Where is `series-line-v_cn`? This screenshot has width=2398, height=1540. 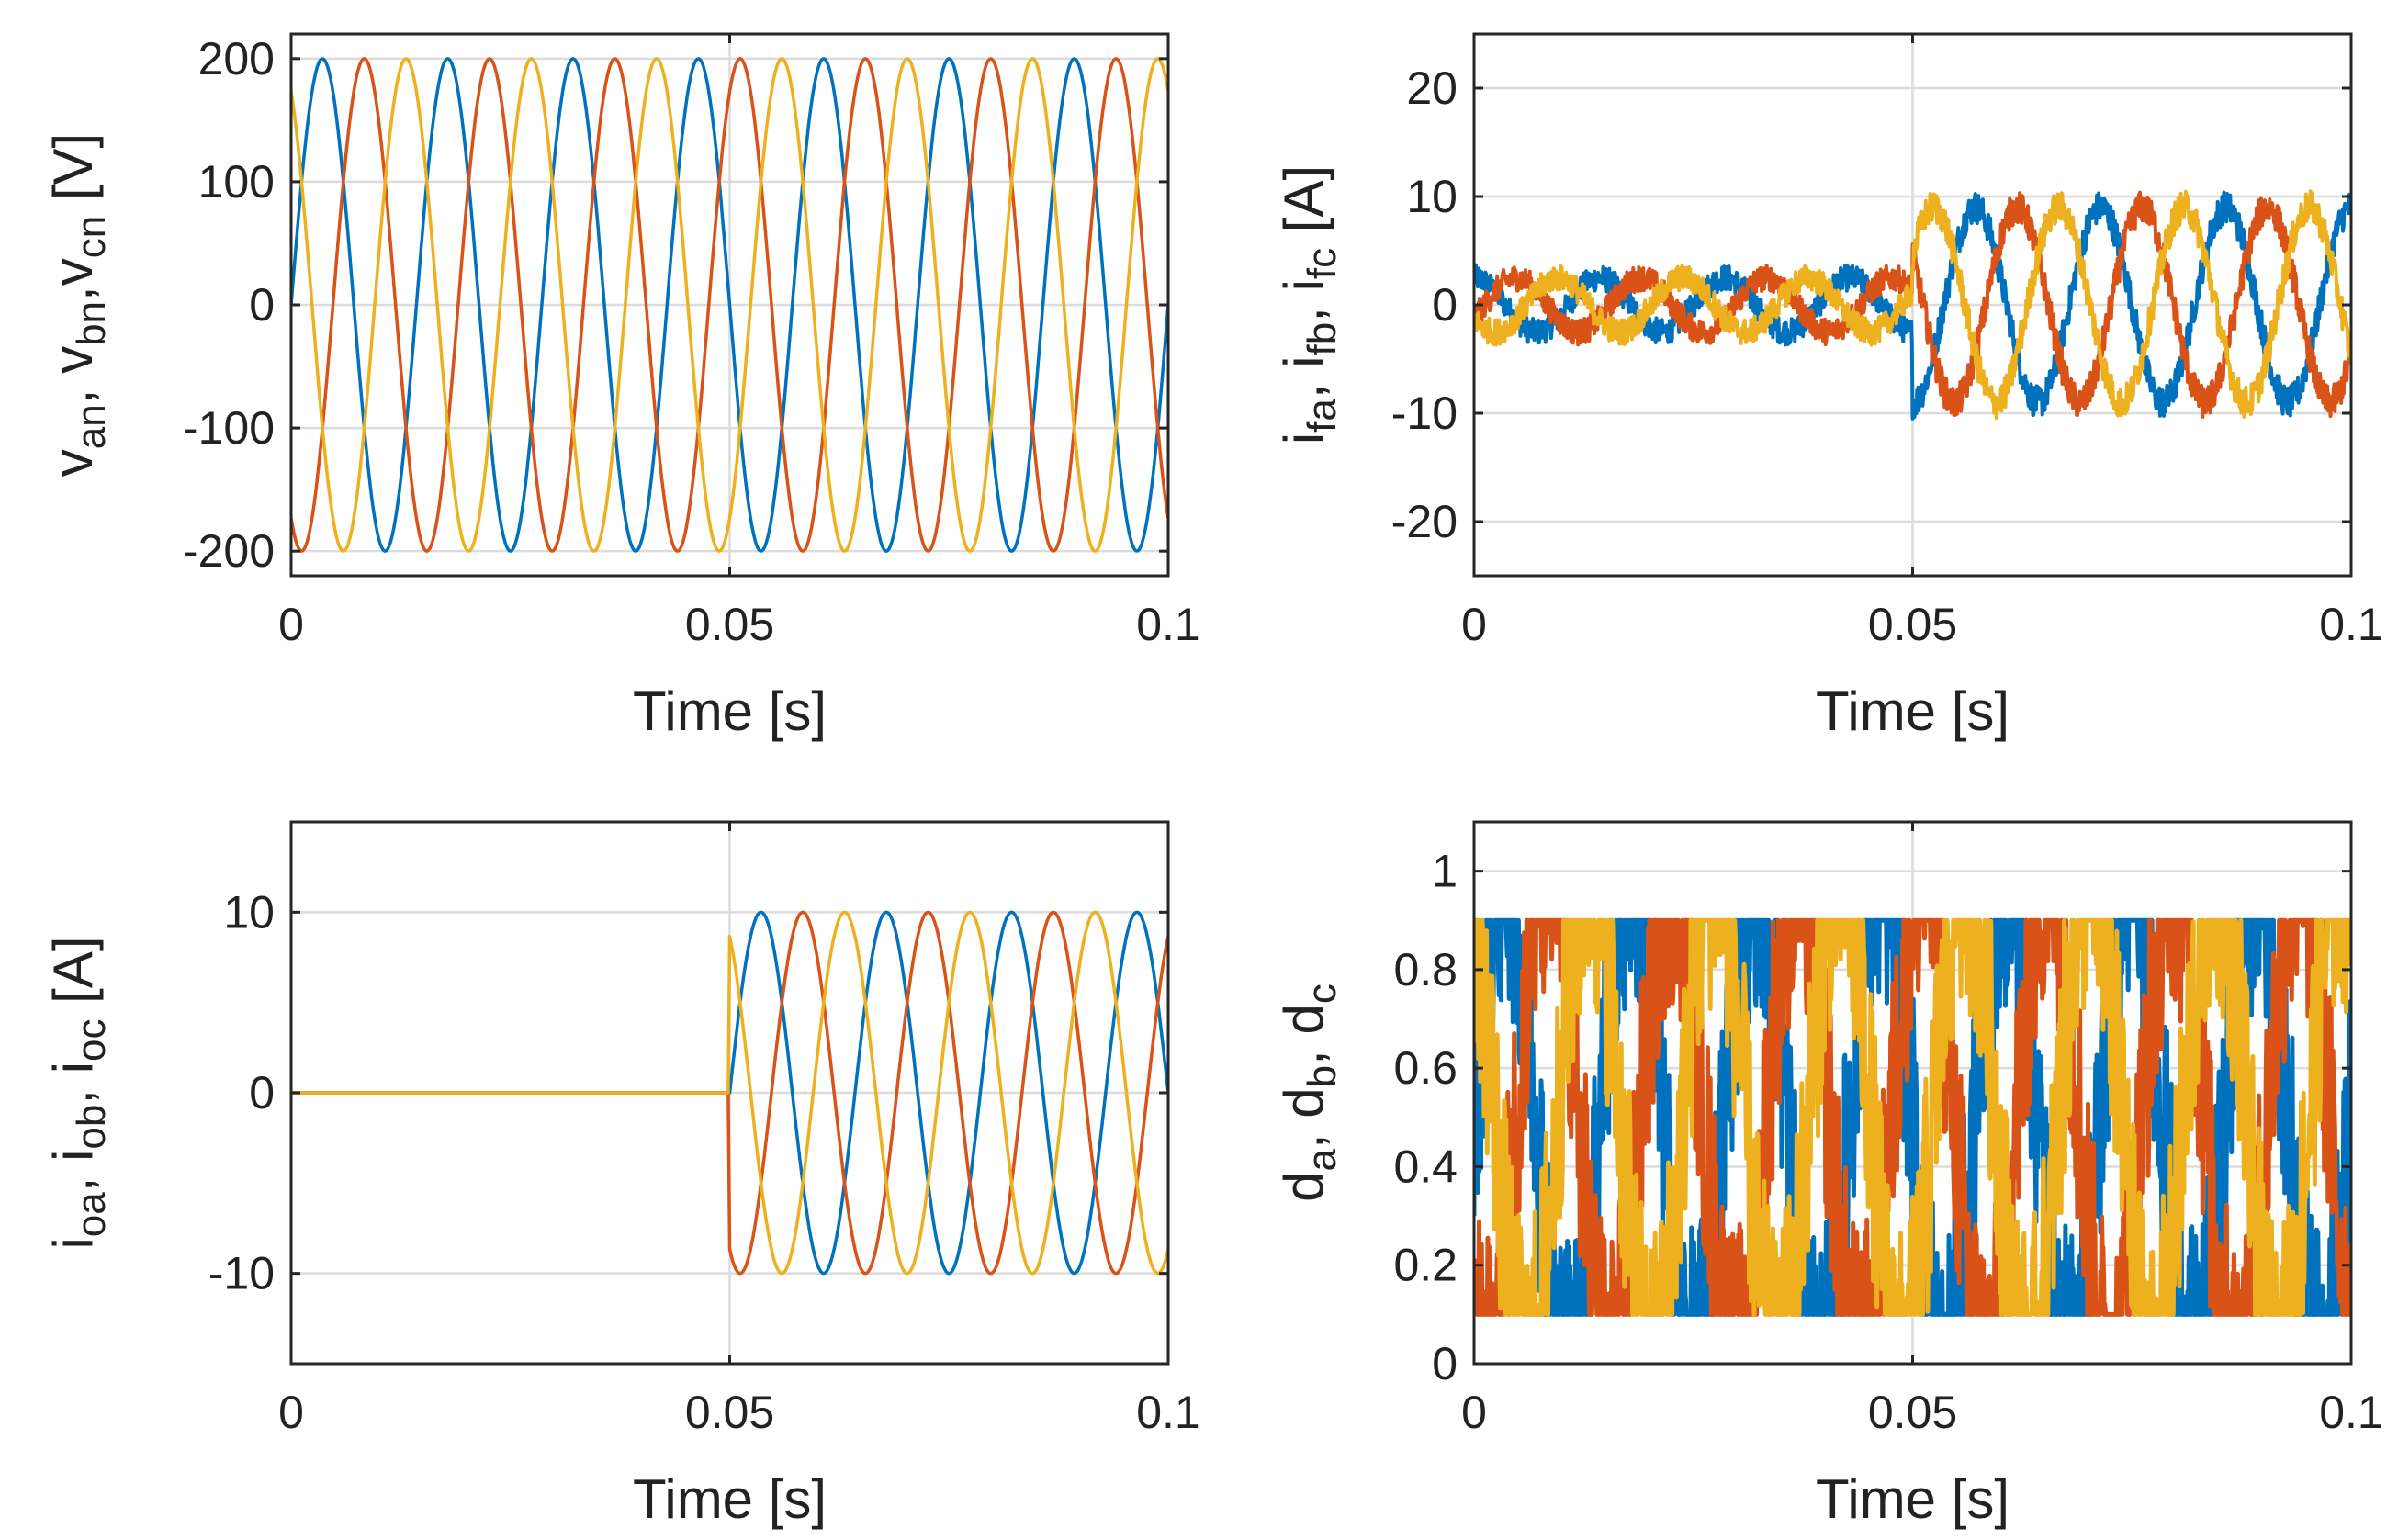 series-line-v_cn is located at coordinates (729, 305).